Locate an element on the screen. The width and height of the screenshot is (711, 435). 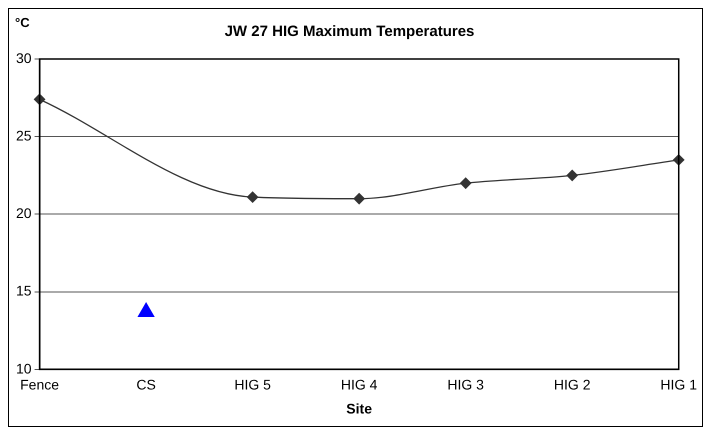
y-tick-label: 15 is located at coordinates (24, 290).